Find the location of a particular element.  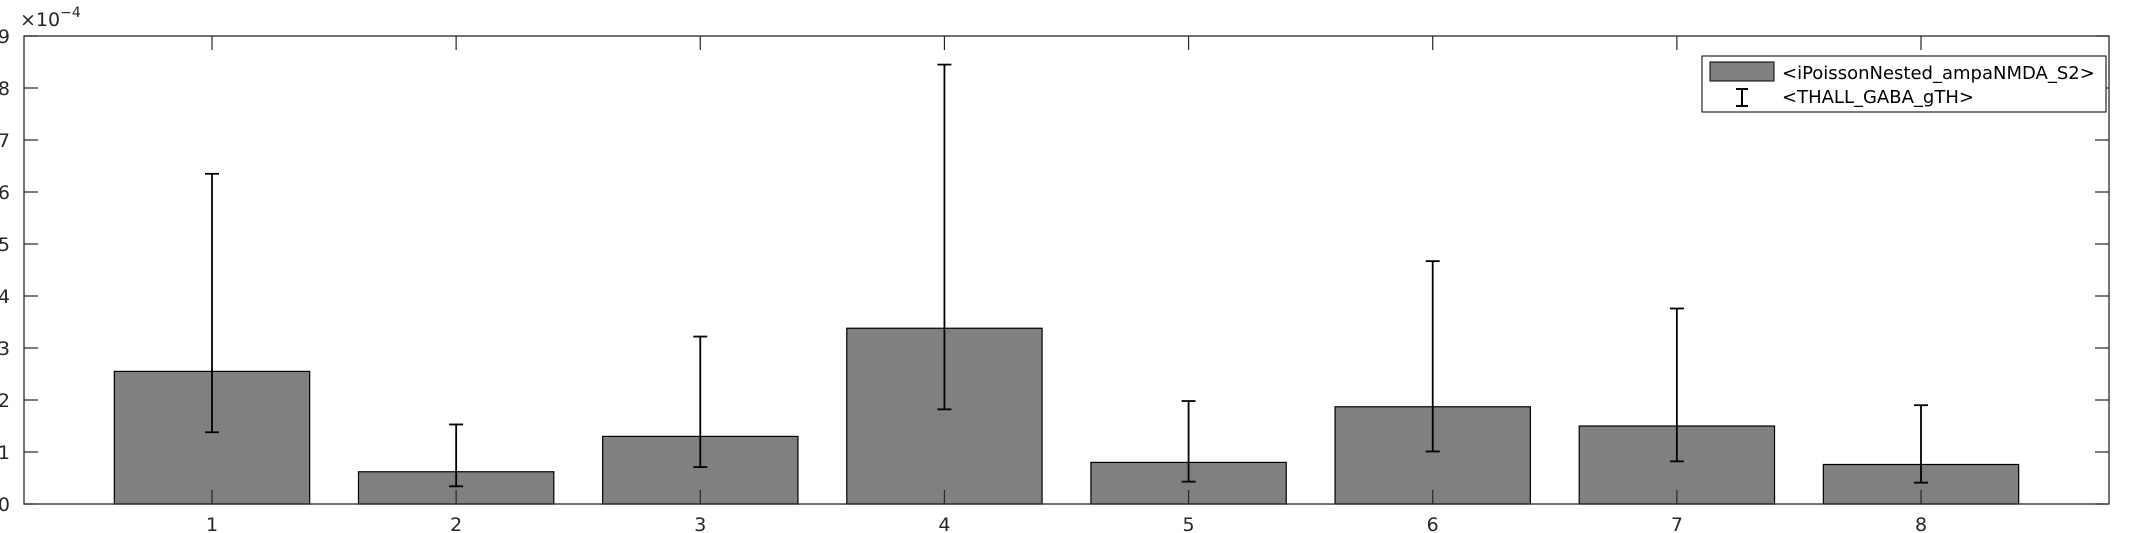

y-axis-multiplier: ×10−4 is located at coordinates (50, 18).